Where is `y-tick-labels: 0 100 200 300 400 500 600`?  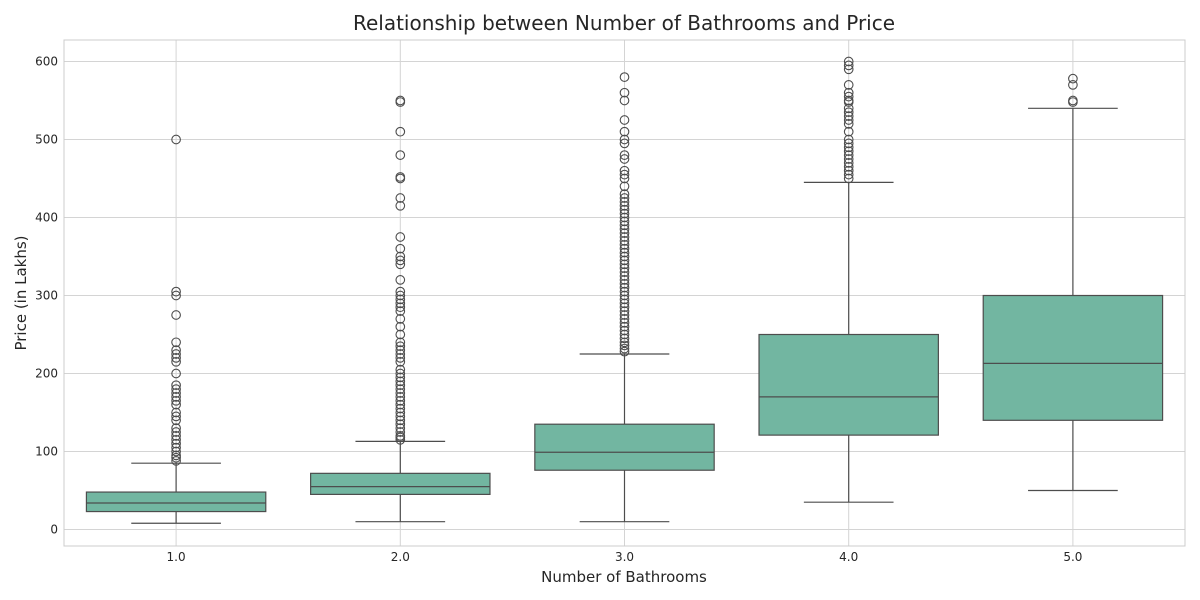
y-tick-labels: 0 100 200 300 400 500 600 is located at coordinates (46, 296).